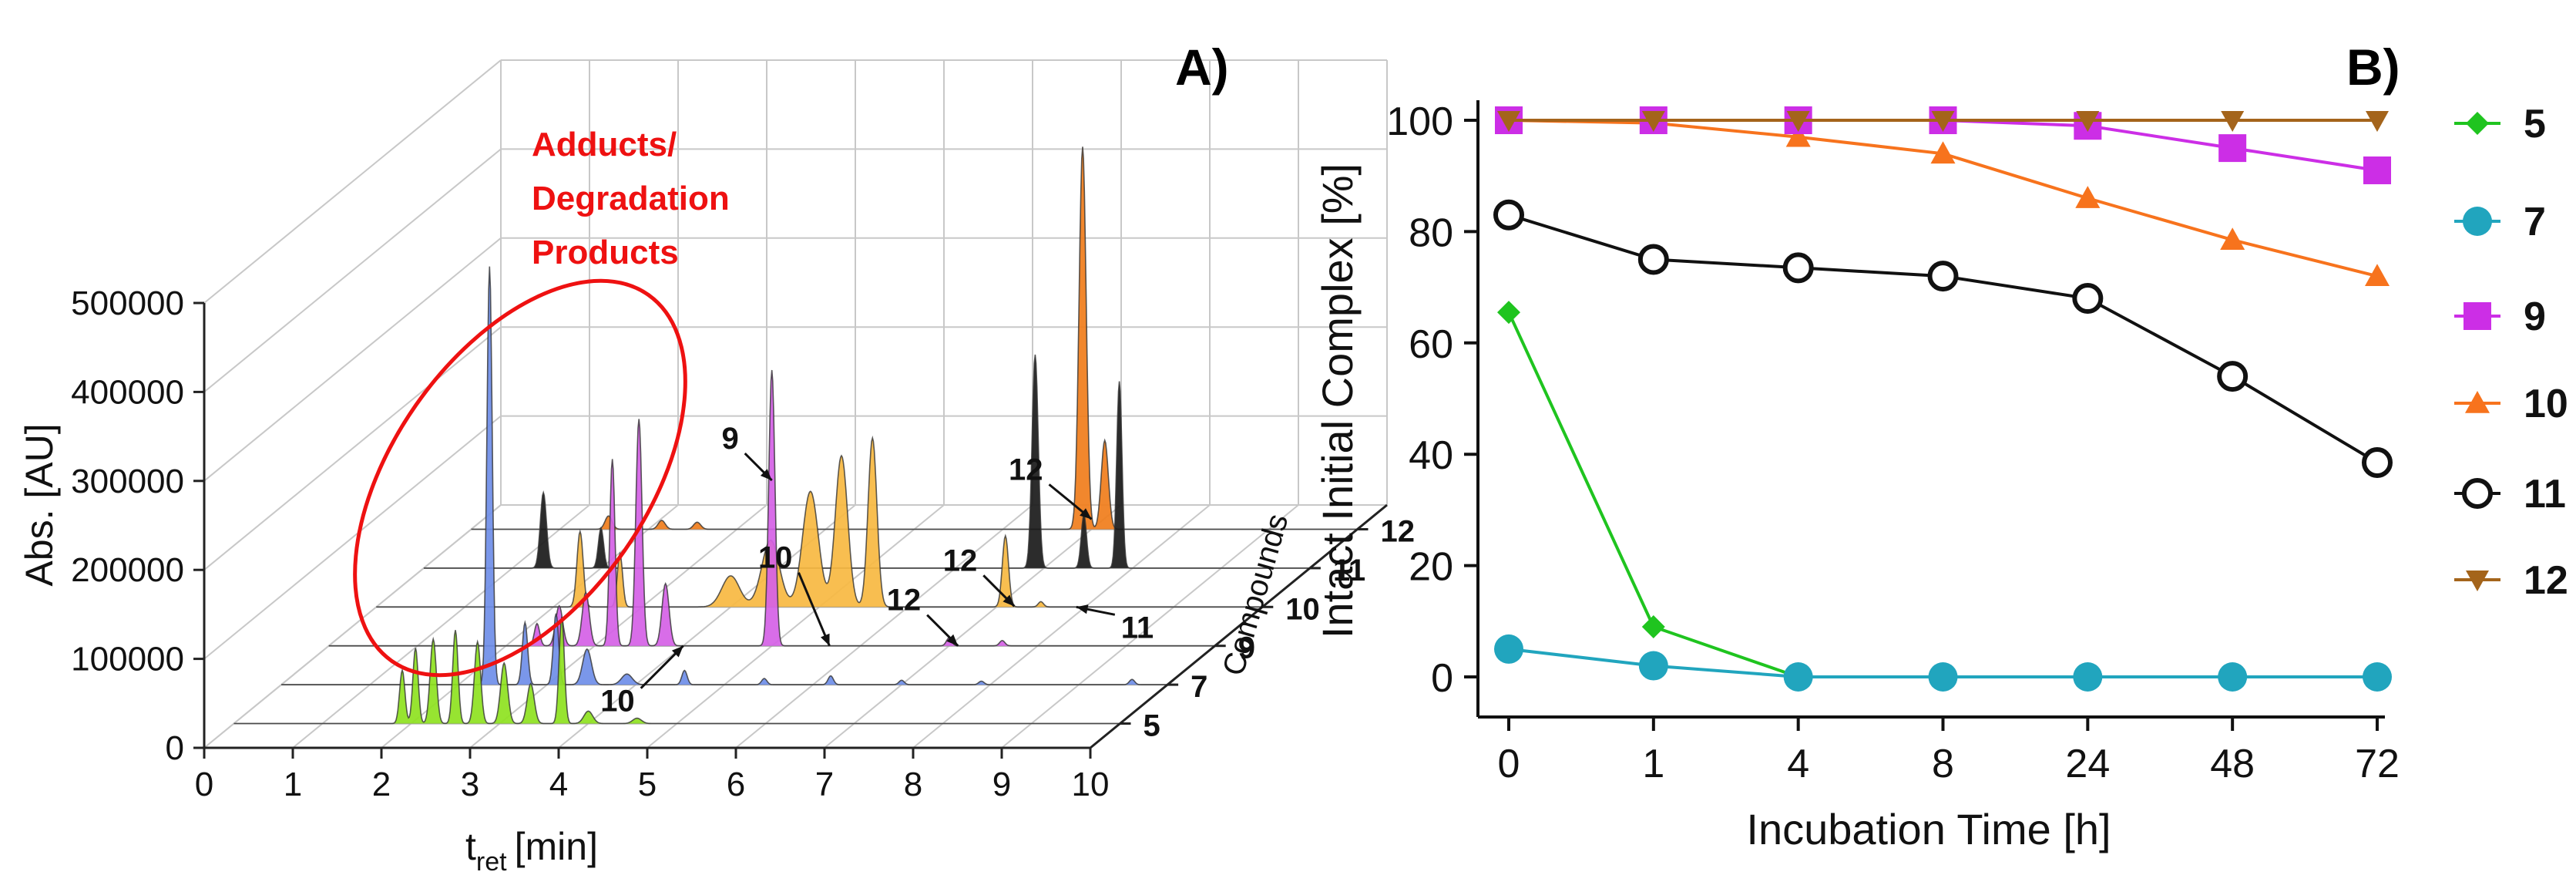 This screenshot has height=892, width=2576. What do you see at coordinates (904, 601) in the screenshot?
I see `peak-label-3: 12` at bounding box center [904, 601].